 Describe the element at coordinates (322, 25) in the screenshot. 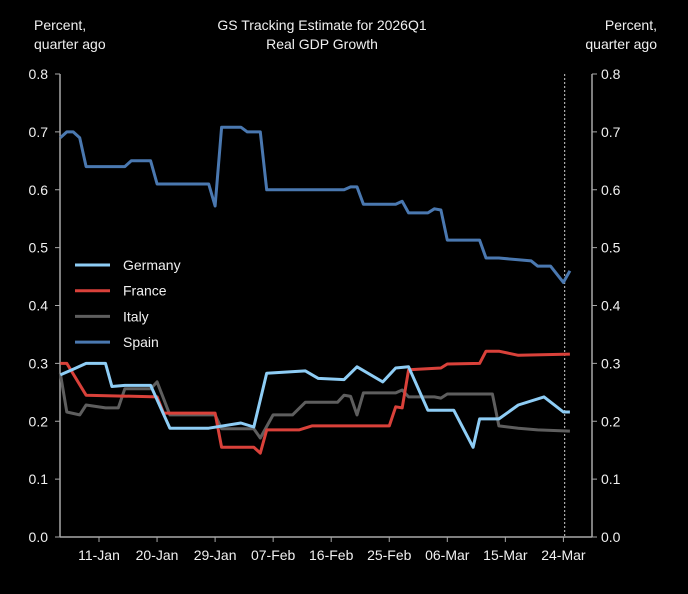

I see `chart-title: GS Tracking Estimate for 2026Q1` at that location.